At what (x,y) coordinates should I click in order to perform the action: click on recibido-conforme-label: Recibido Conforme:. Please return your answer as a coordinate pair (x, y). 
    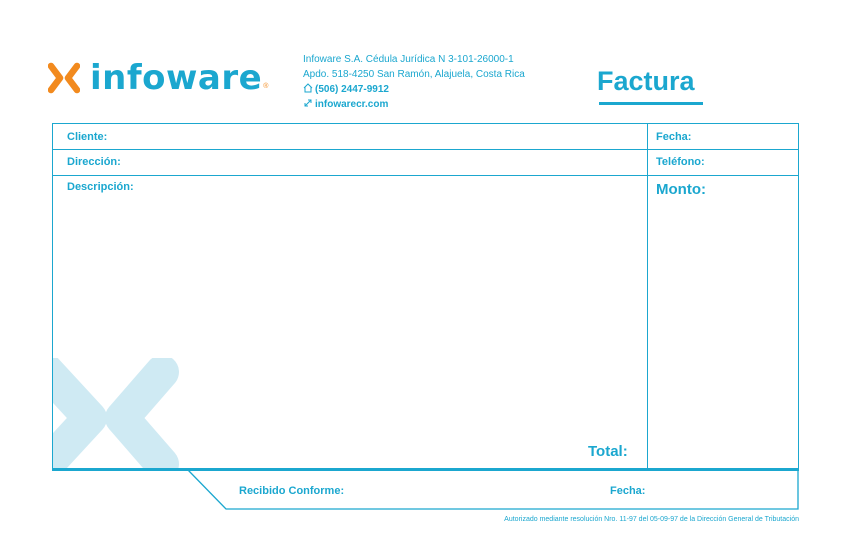
    Looking at the image, I should click on (292, 491).